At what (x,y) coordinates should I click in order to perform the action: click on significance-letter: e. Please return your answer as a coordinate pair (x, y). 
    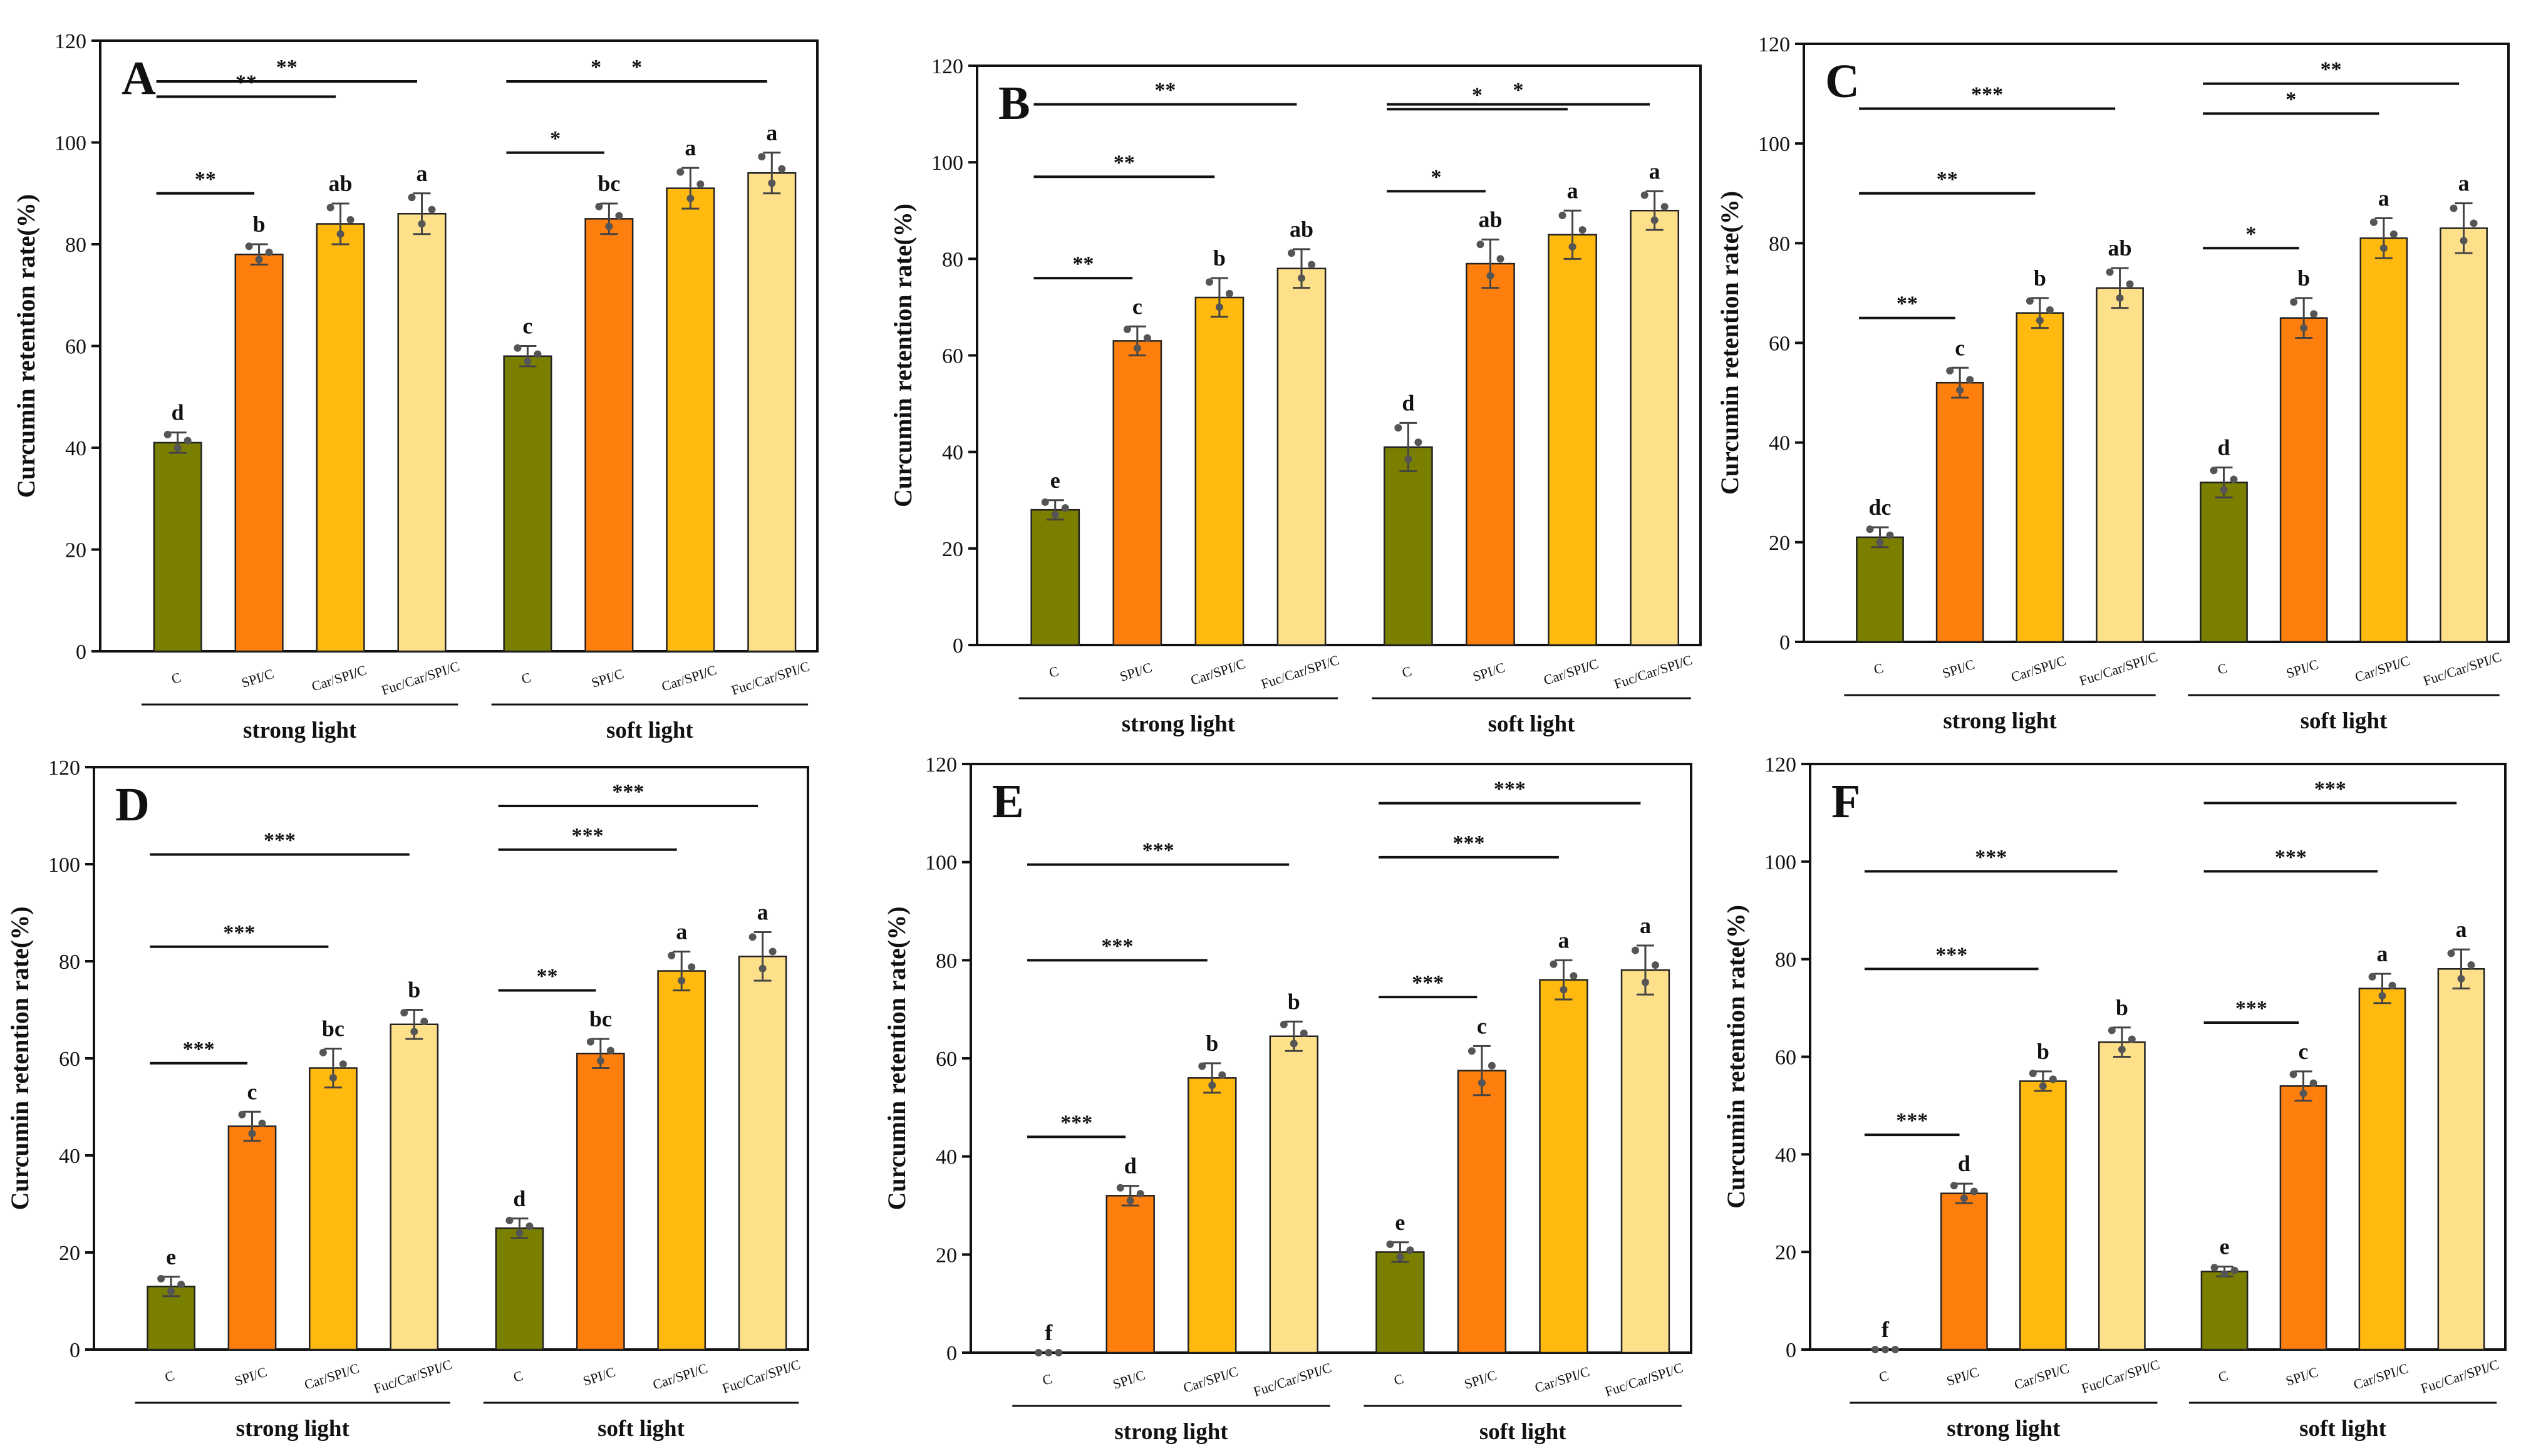
    Looking at the image, I should click on (171, 1256).